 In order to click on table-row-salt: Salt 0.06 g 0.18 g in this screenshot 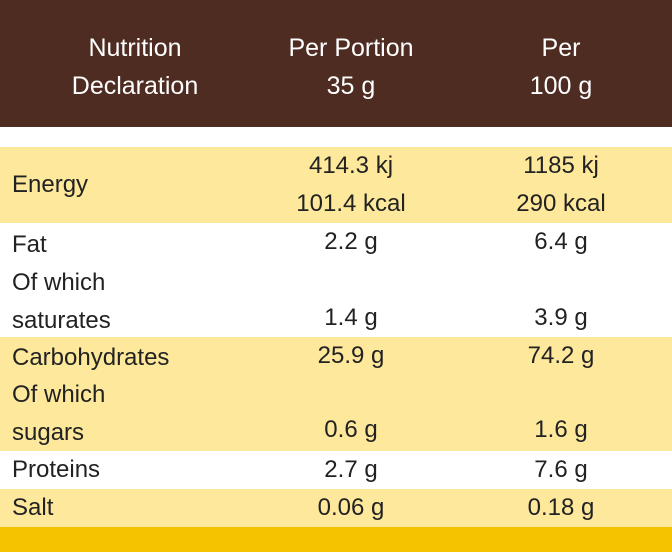, I will do `click(336, 508)`.